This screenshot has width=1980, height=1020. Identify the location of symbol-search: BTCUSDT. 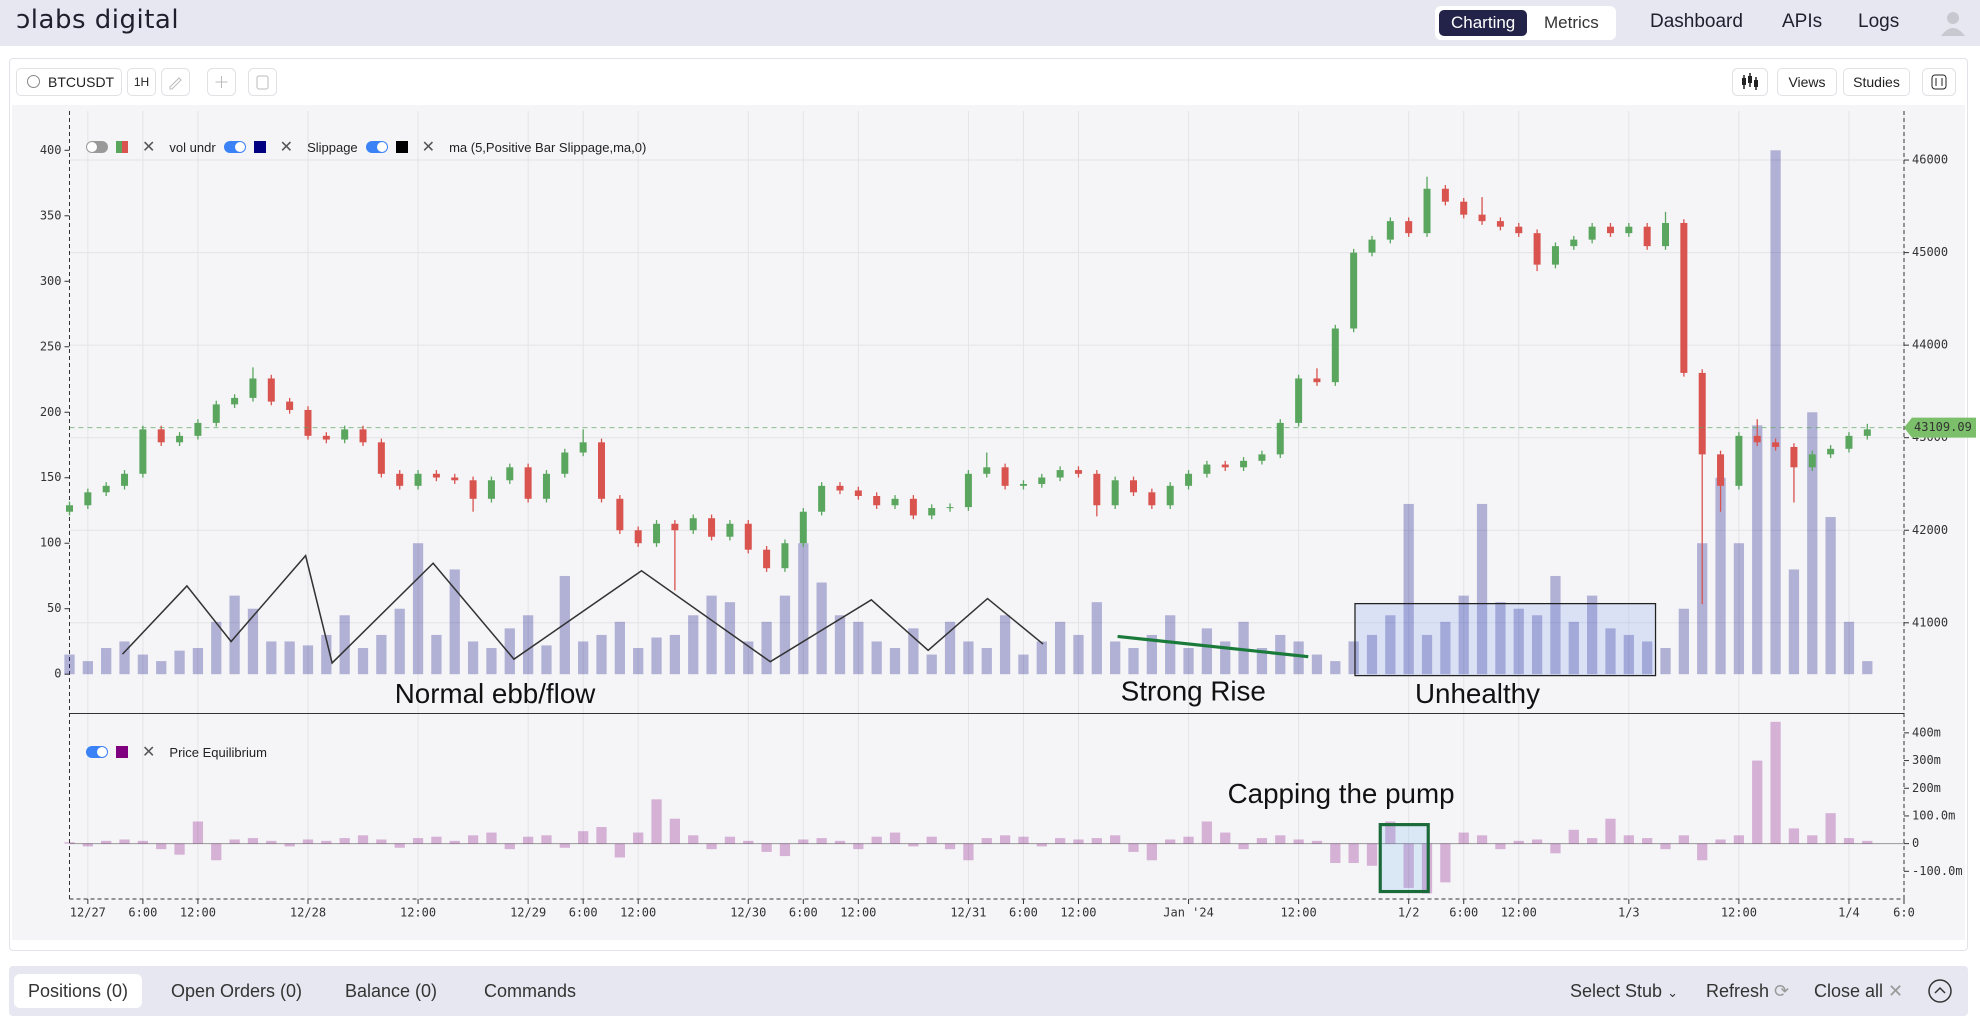
(69, 82).